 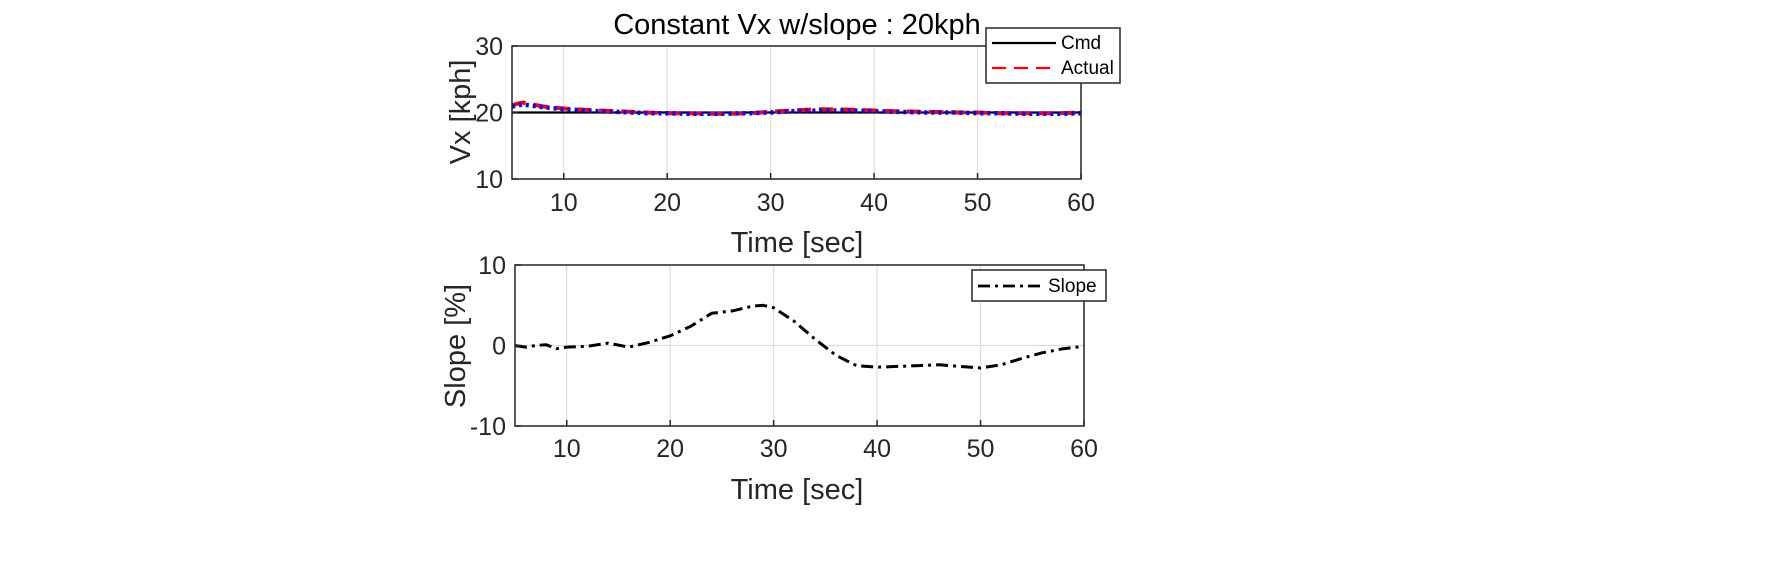 I want to click on vx-legend: Cmd Actual, so click(x=1053, y=55).